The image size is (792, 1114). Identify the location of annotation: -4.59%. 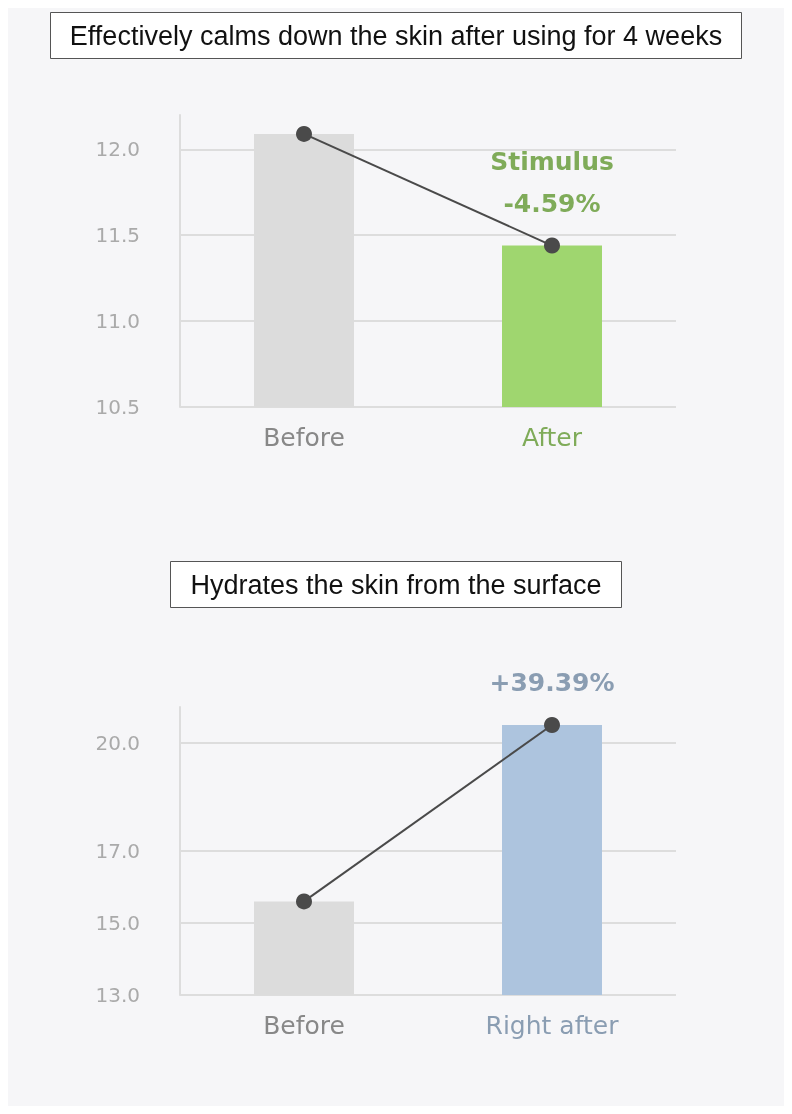
(552, 203).